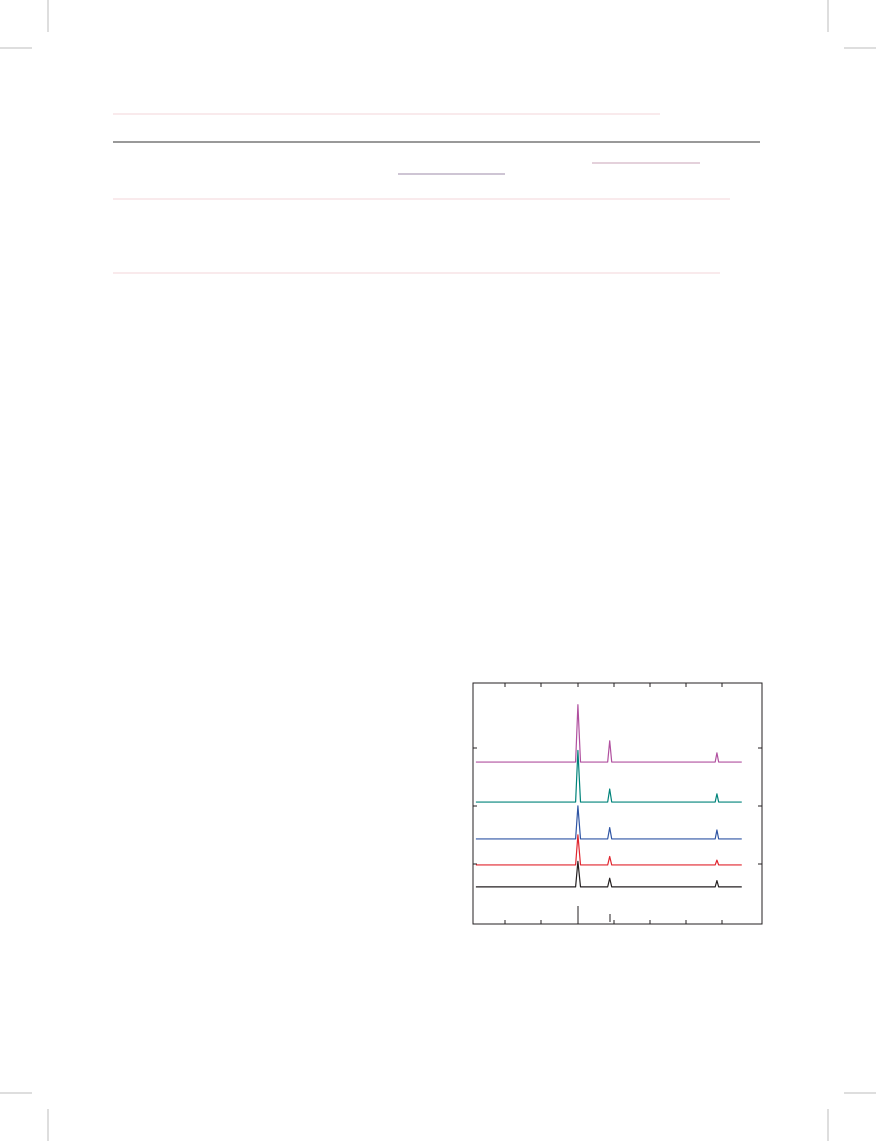 This screenshot has height=1141, width=876. Describe the element at coordinates (436, 193) in the screenshot. I see `table-rules` at that location.